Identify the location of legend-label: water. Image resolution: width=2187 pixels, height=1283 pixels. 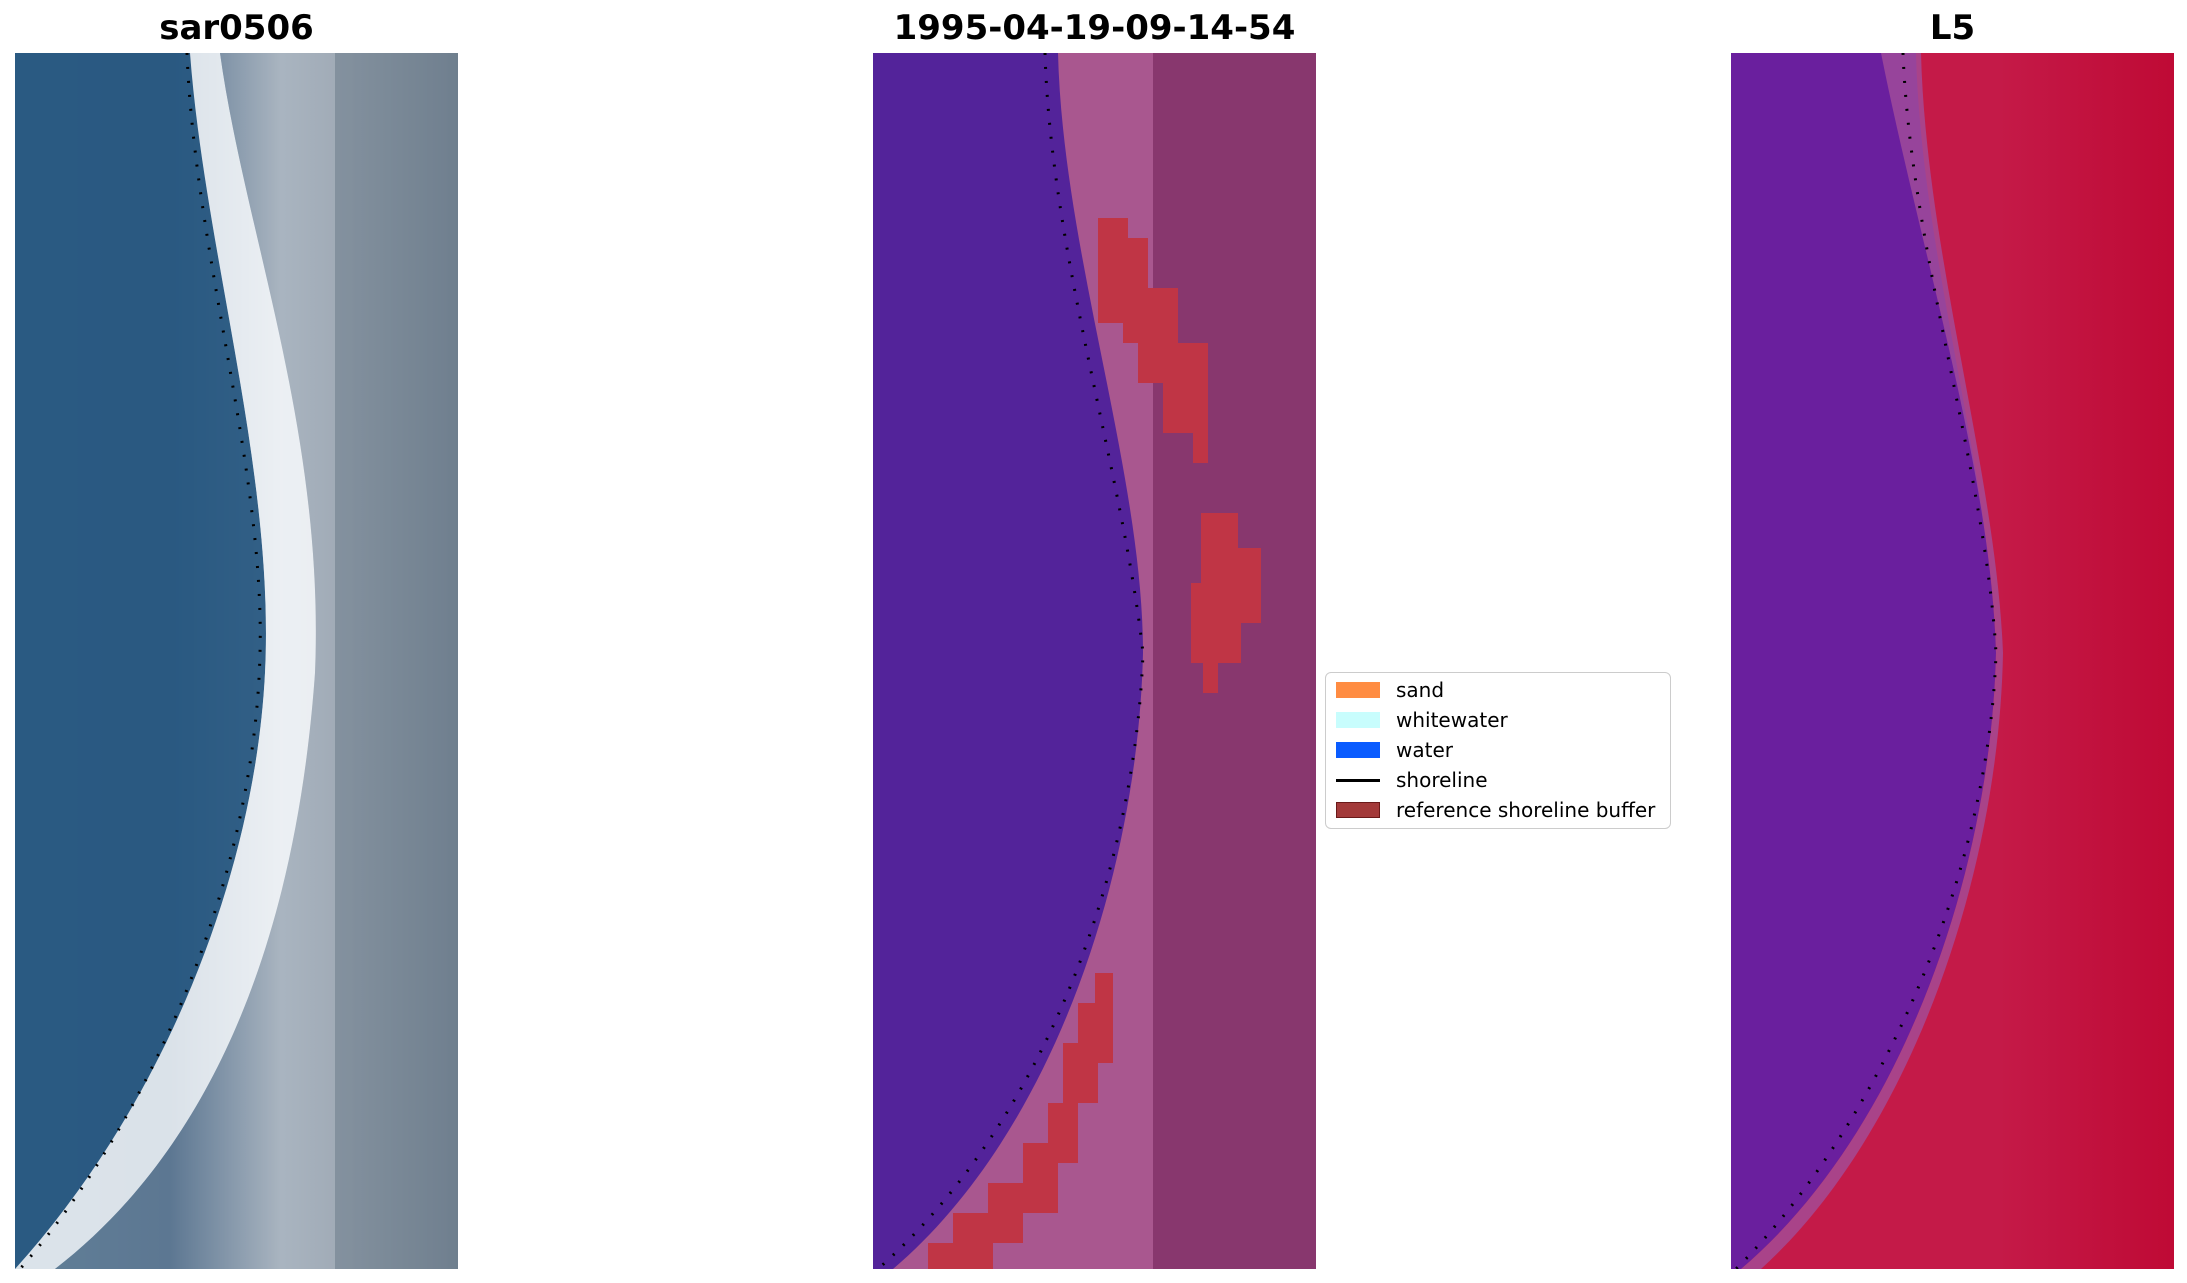
(1424, 750).